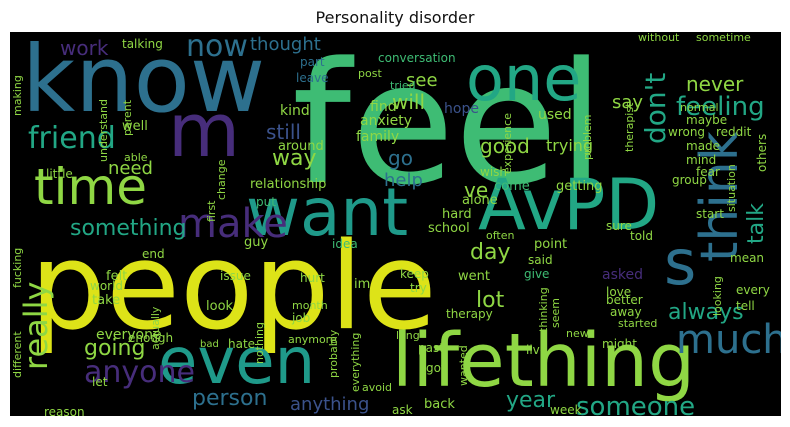  I want to click on word-im: im, so click(362, 284).